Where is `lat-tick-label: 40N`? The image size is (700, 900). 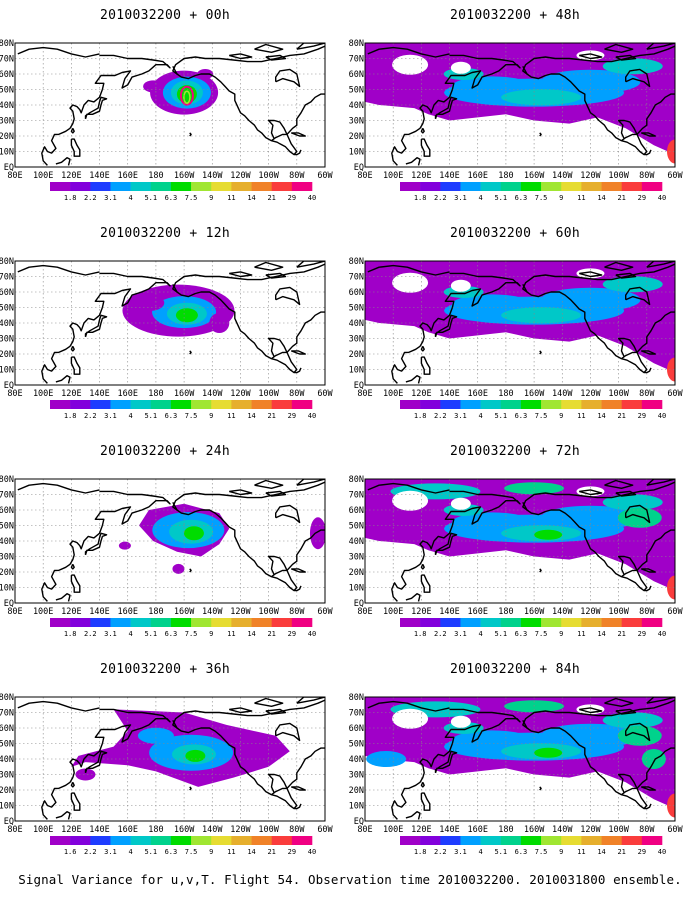 lat-tick-label: 40N is located at coordinates (7, 106).